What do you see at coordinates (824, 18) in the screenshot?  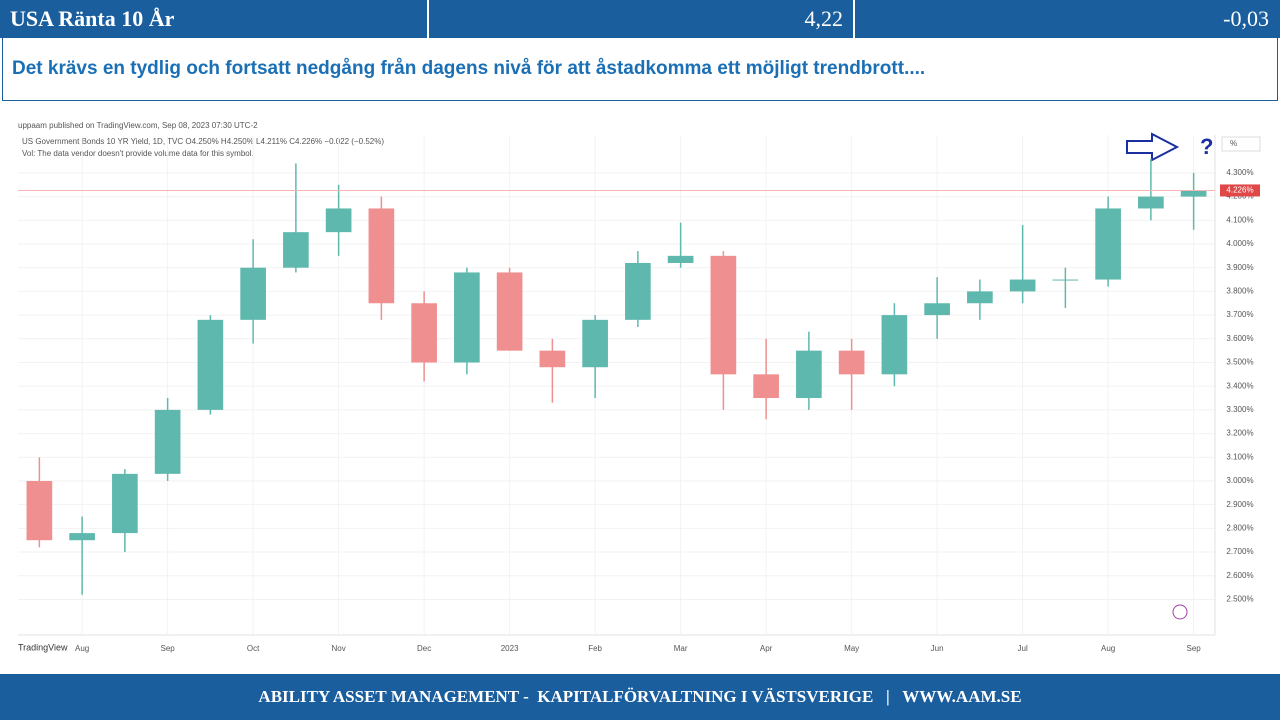 I see `header-value: 4,22` at bounding box center [824, 18].